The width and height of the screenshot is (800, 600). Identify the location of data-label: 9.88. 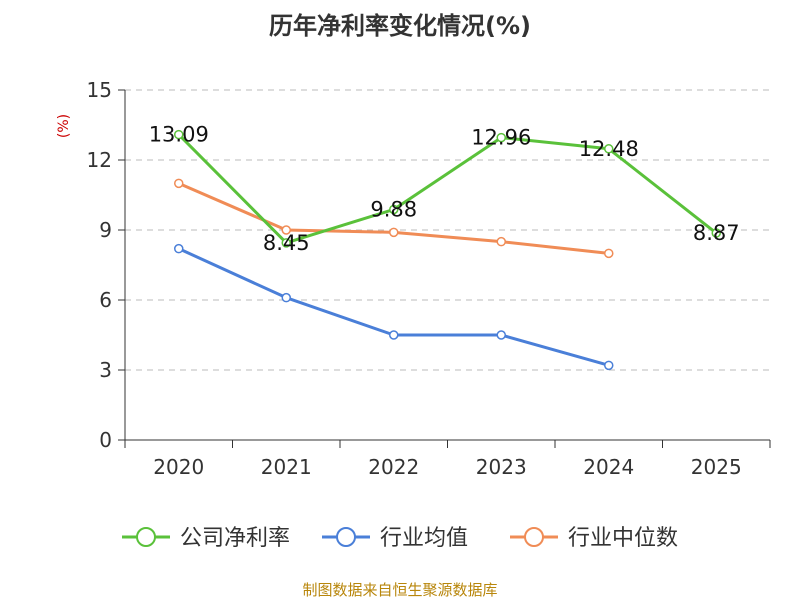
(393, 209).